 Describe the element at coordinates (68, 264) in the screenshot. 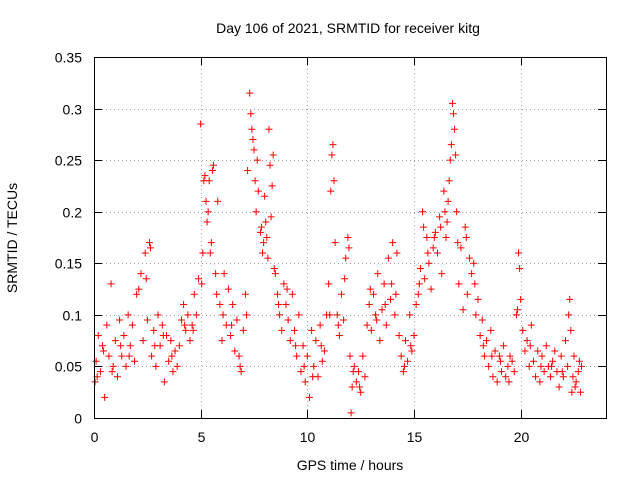

I see `y-tick-label: 0.15` at that location.